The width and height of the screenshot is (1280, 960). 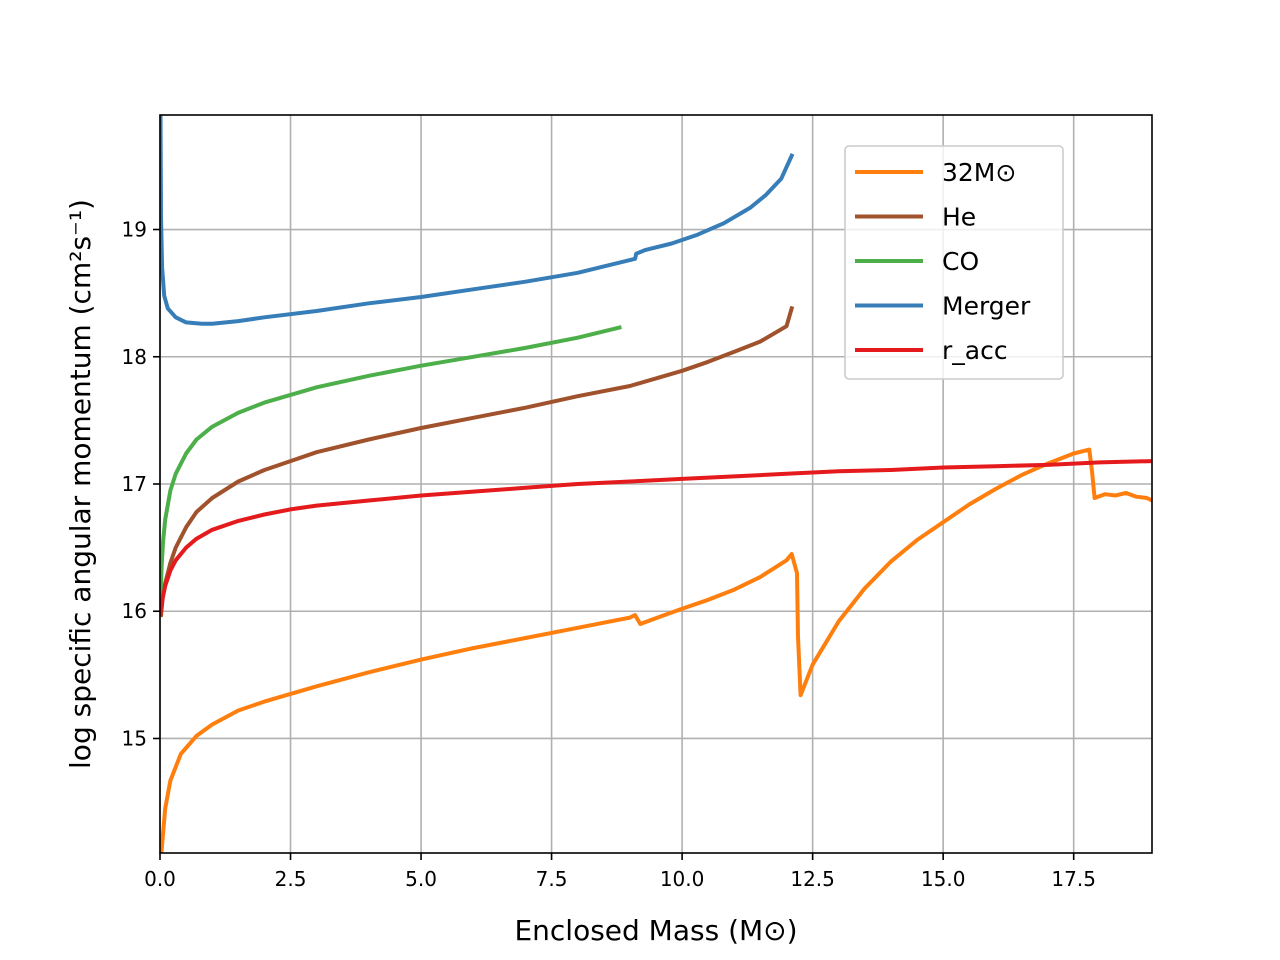 What do you see at coordinates (134, 484) in the screenshot?
I see `y-tick-label: 17` at bounding box center [134, 484].